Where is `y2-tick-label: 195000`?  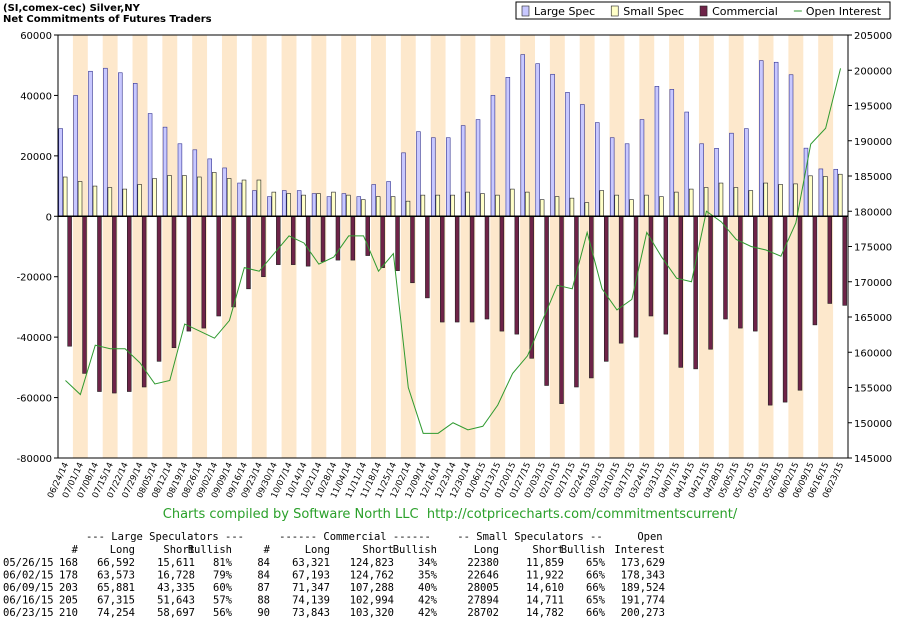
y2-tick-label: 195000 is located at coordinates (873, 107).